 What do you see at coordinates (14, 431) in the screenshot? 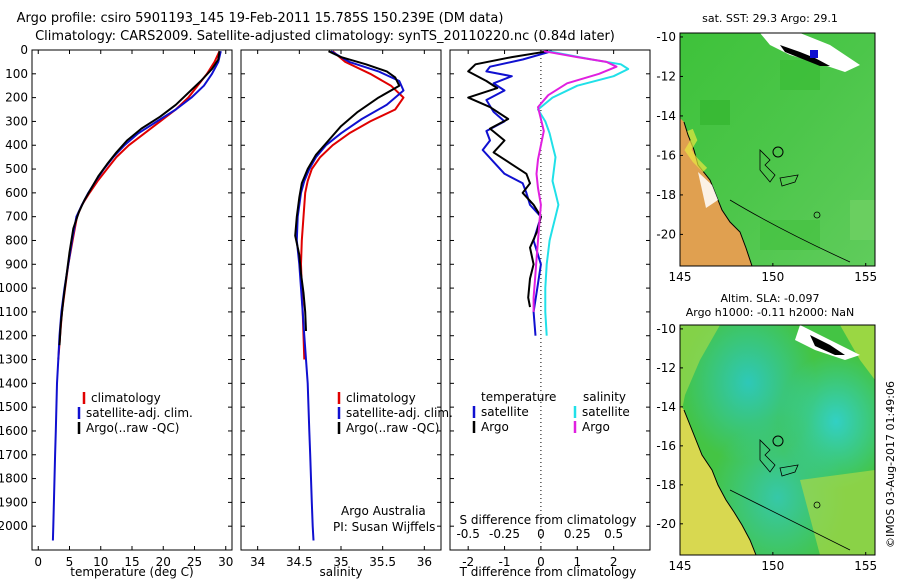
I see `y-tick-label: 1600` at bounding box center [14, 431].